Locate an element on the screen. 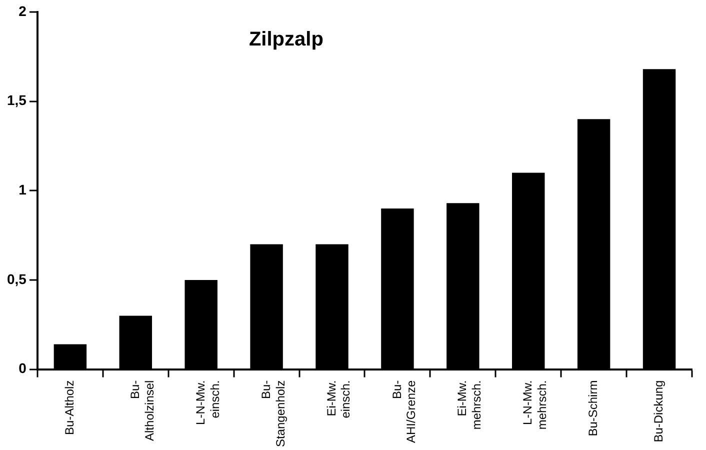 This screenshot has width=706, height=450. x-tick-label: Bu-Dickung is located at coordinates (659, 411).